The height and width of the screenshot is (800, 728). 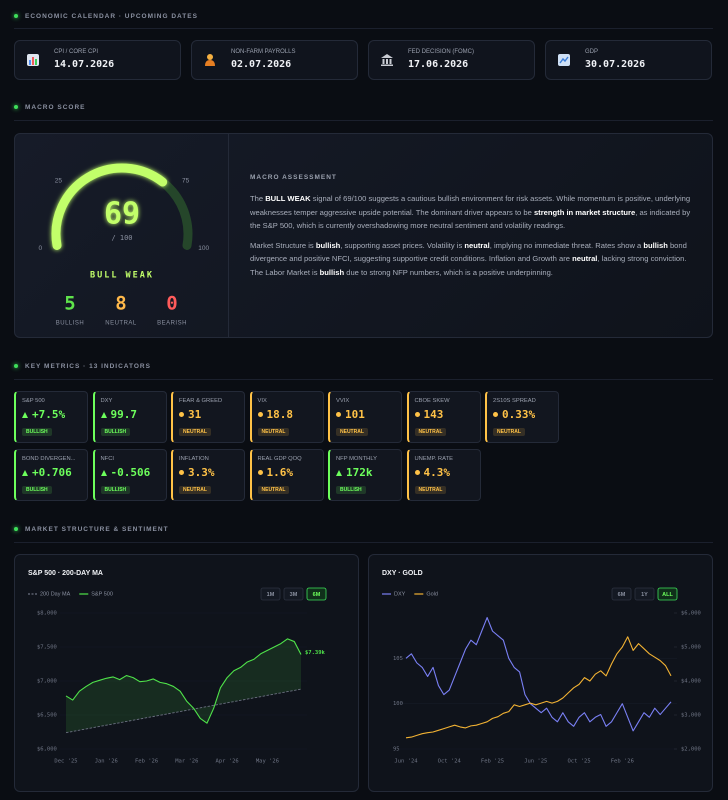 What do you see at coordinates (171, 304) in the screenshot?
I see `count-value: 0` at bounding box center [171, 304].